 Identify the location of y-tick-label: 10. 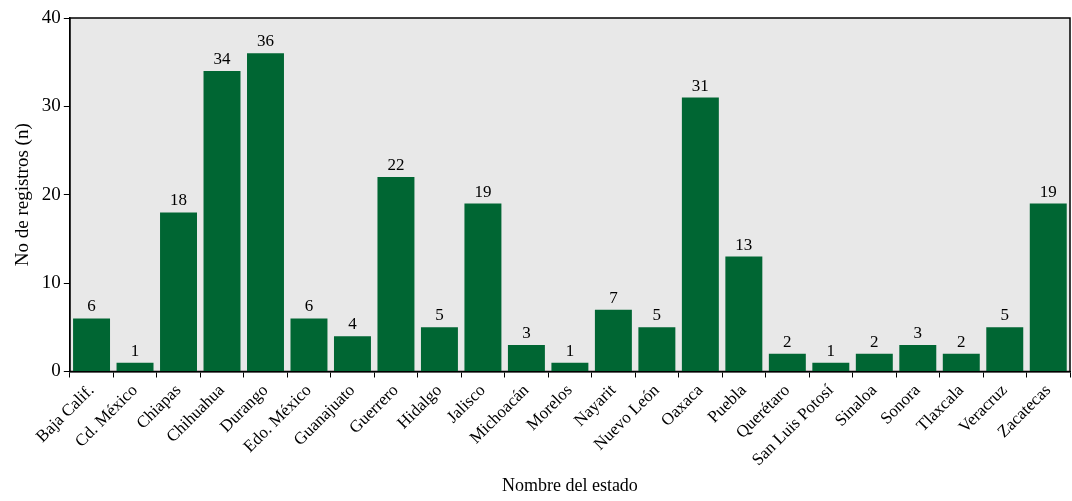
(51, 282).